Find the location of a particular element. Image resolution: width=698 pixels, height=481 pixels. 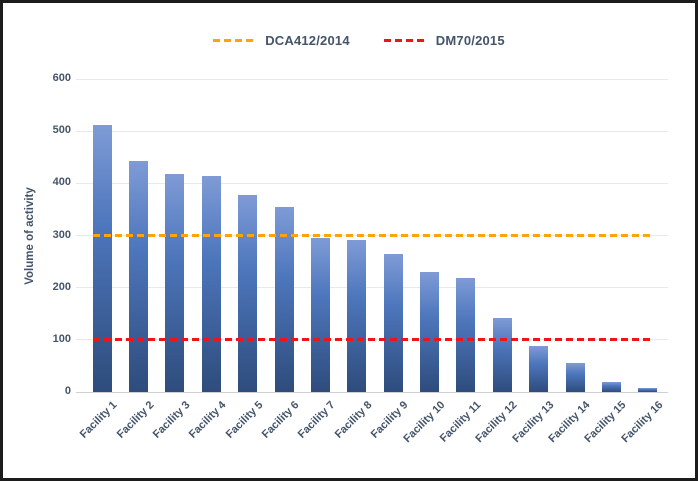

legend-item-dm70-2015: DM70/2015 is located at coordinates (444, 40).